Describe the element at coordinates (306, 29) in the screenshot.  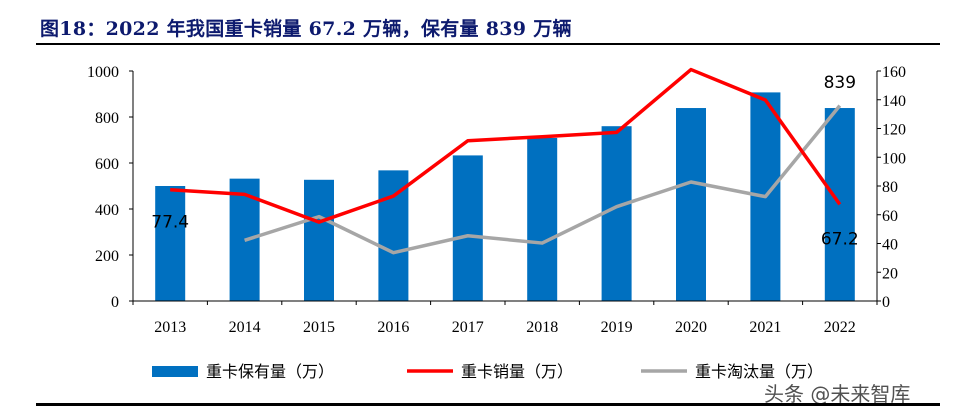
I see `figure-title: 图18：2022 年我国重卡销量 67.2 万辆，保有量 839 万辆` at that location.